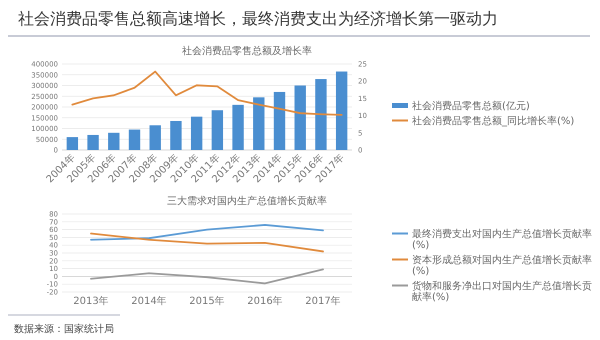 The image size is (600, 340). Describe the element at coordinates (207, 301) in the screenshot. I see `x-tick-label: 2015年` at that location.